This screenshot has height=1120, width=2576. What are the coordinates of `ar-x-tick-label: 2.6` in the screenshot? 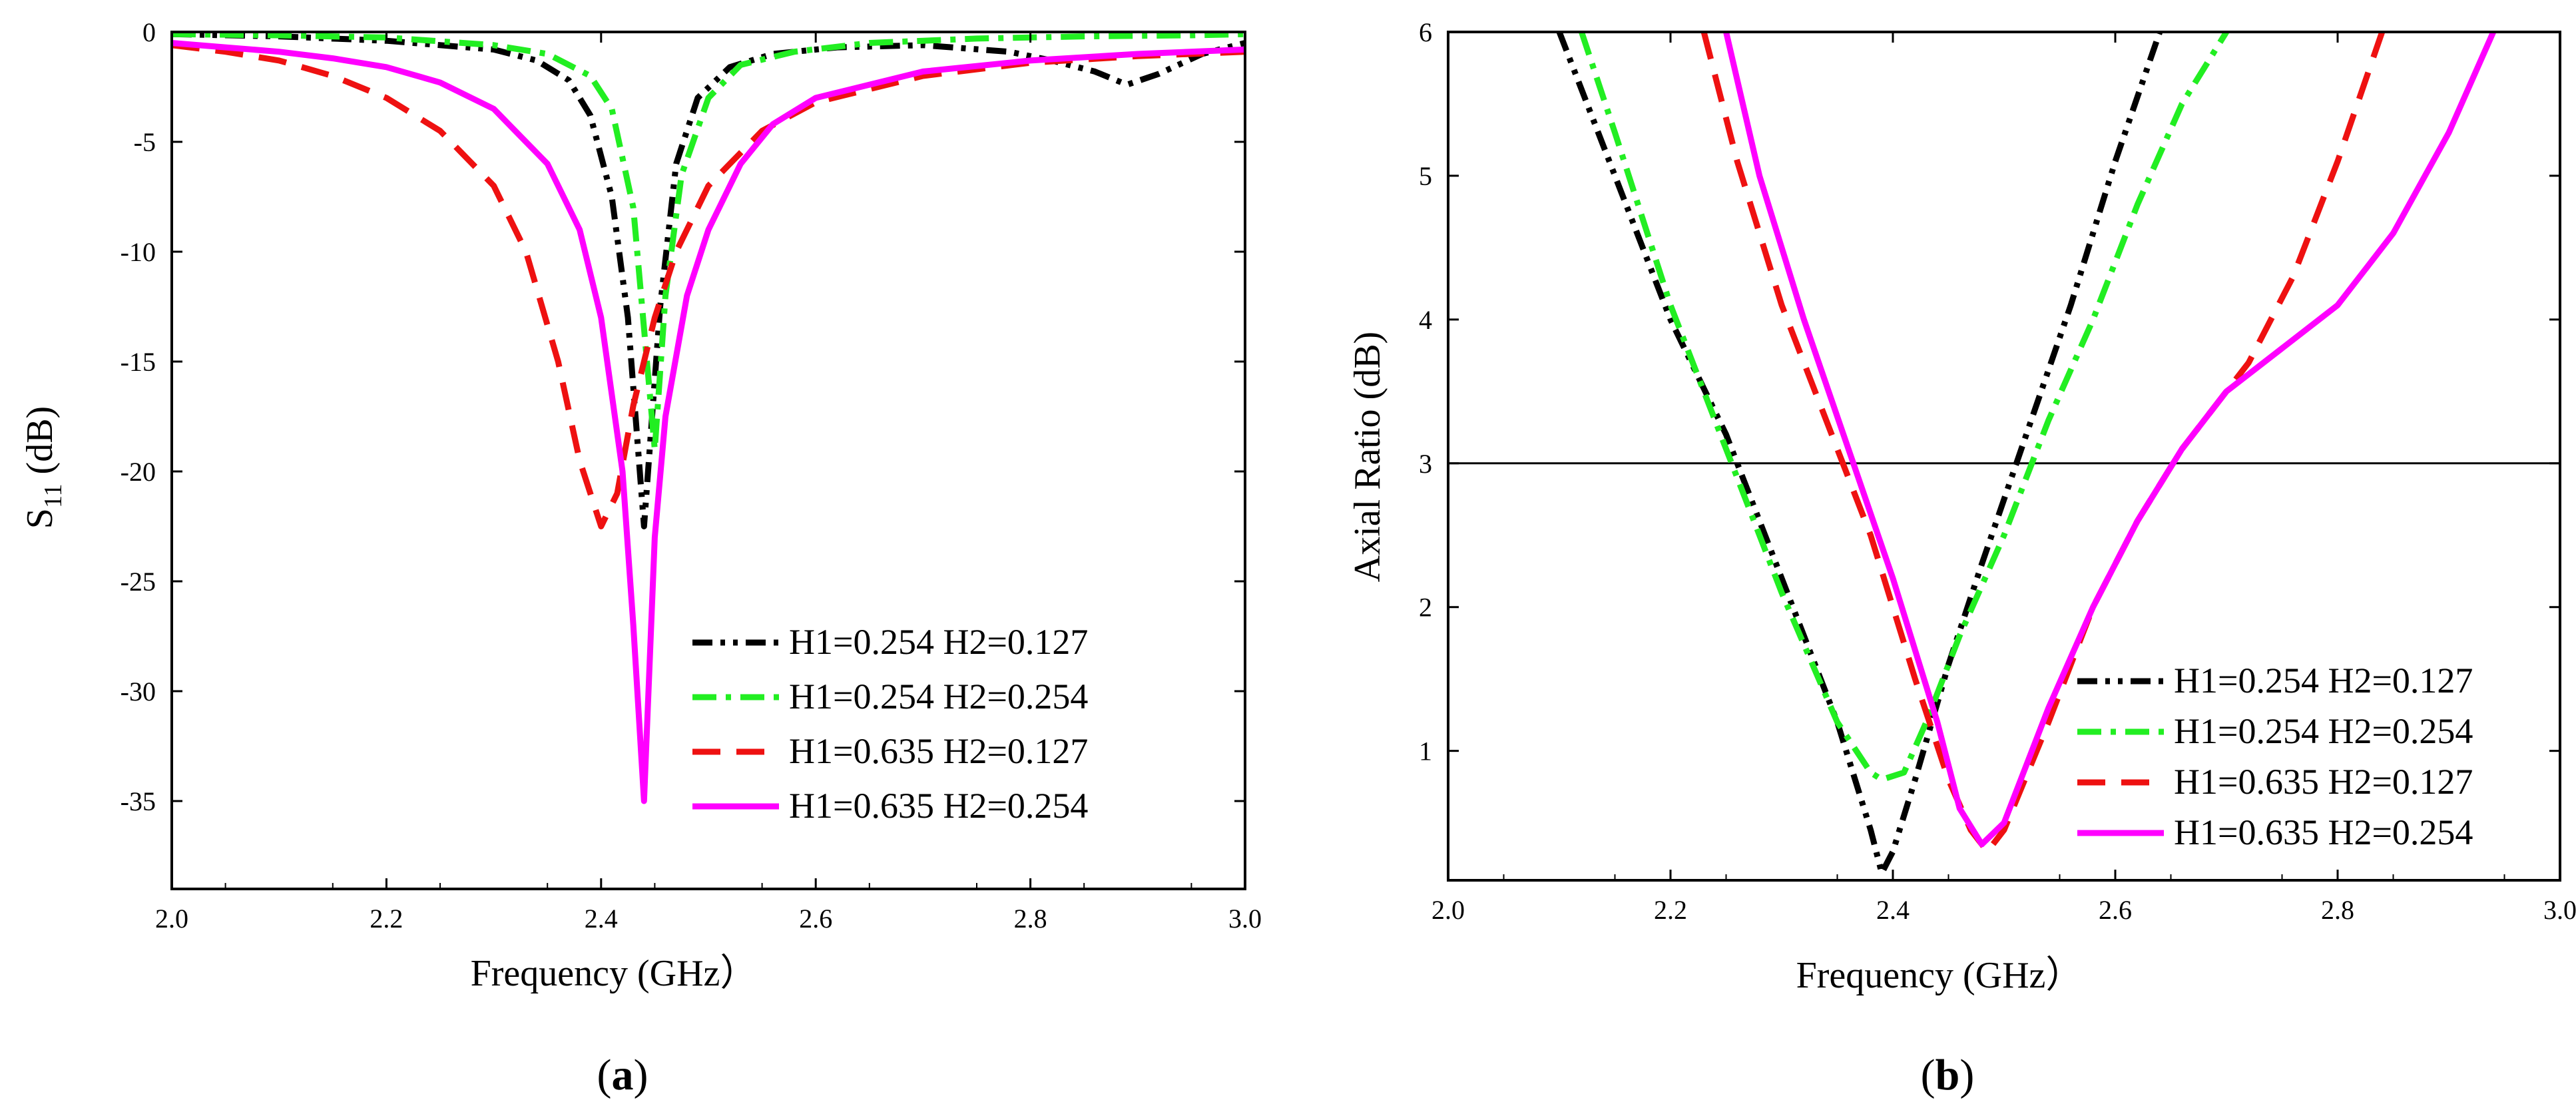 It's located at (2116, 910).